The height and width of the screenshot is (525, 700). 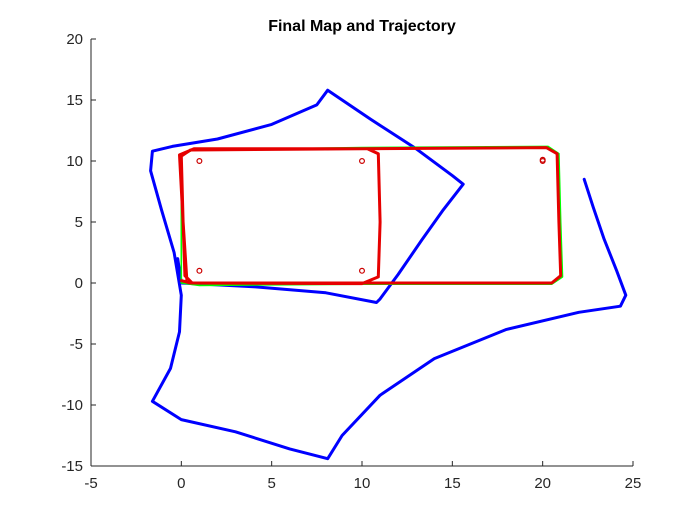 What do you see at coordinates (74, 39) in the screenshot?
I see `y-tick-label: 20` at bounding box center [74, 39].